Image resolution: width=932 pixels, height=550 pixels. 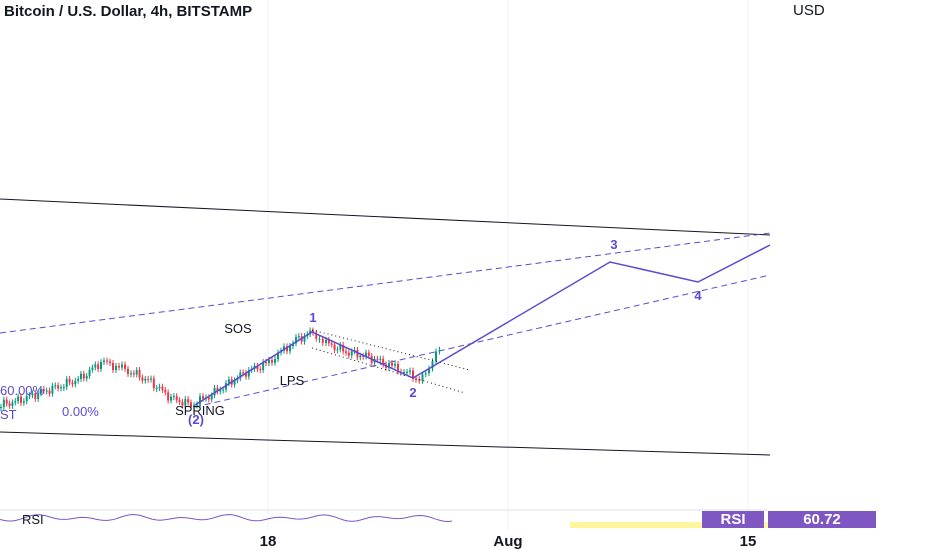 What do you see at coordinates (128, 11) in the screenshot?
I see `chart-title: Bitcoin / U.S. Dollar, 4h, BITSTAMP` at bounding box center [128, 11].